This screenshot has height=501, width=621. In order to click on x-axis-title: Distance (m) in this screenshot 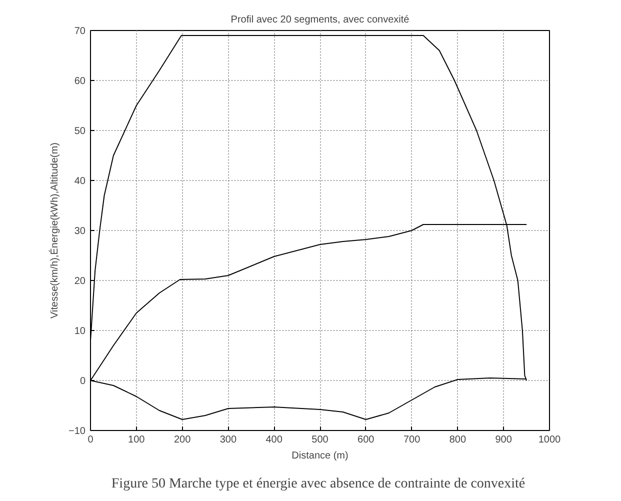, I will do `click(320, 456)`.